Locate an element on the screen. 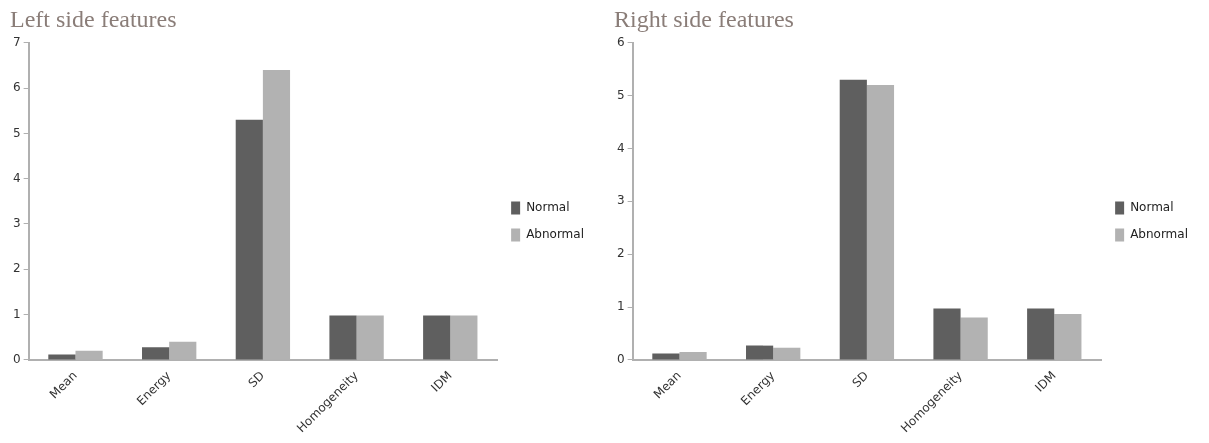 This screenshot has width=1209, height=443. chart-title: Left side features is located at coordinates (93, 18).